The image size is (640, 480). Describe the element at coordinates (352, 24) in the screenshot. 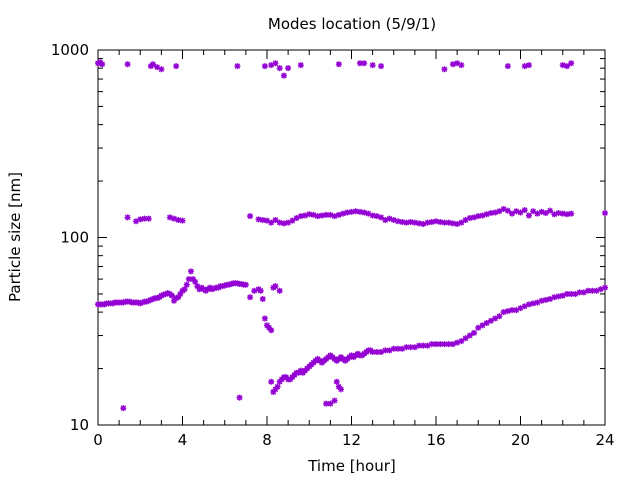

I see `chart-title: Modes location (5/9/1)` at that location.